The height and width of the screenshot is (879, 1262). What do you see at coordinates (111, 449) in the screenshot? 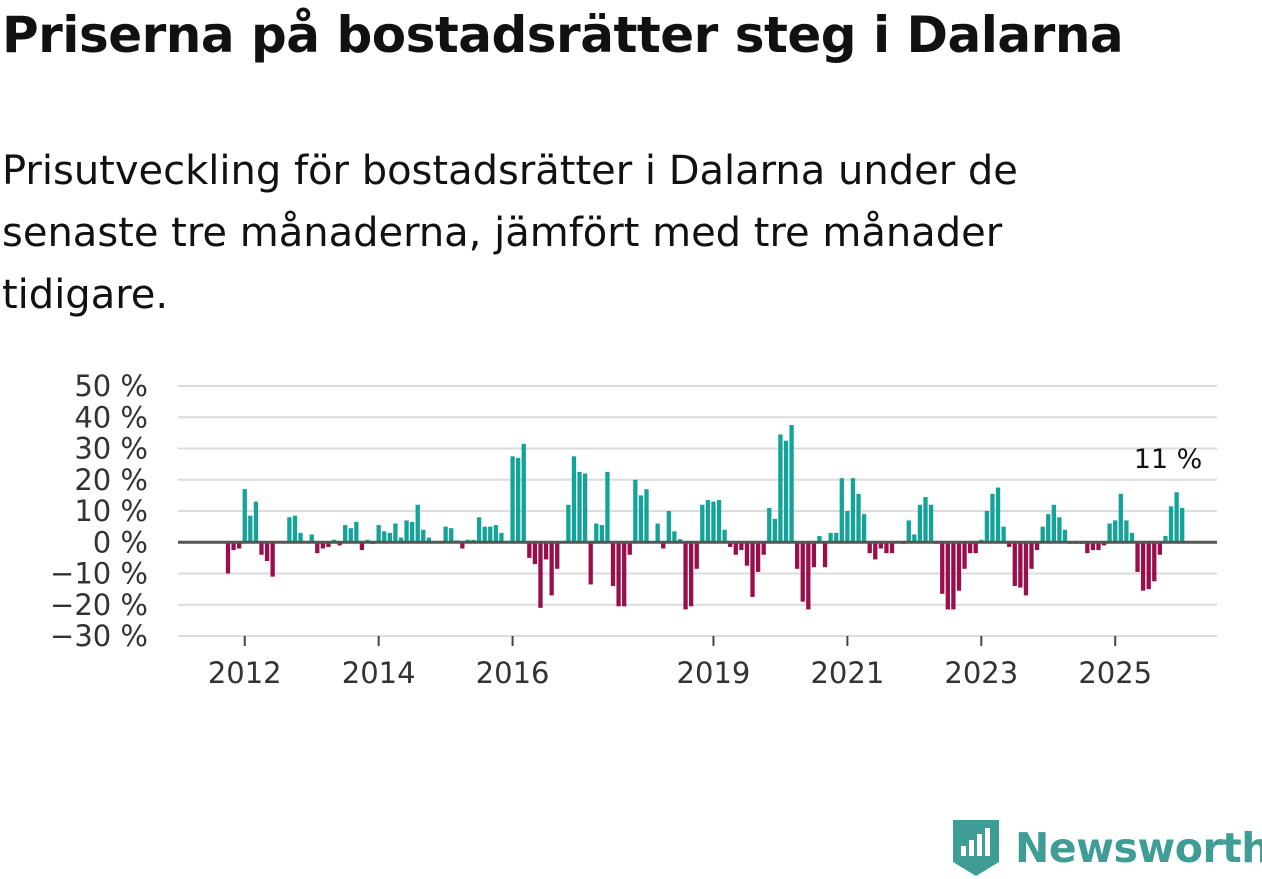
I see `y-tick-label: 30 %` at bounding box center [111, 449].